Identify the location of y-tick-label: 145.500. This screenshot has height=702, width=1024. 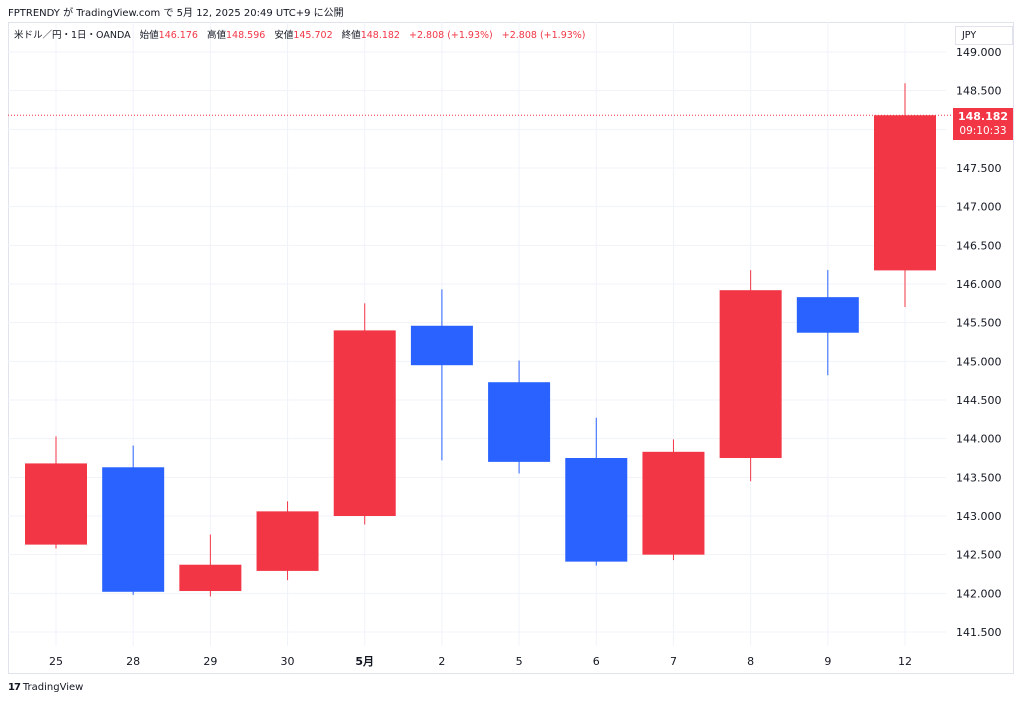
(979, 323).